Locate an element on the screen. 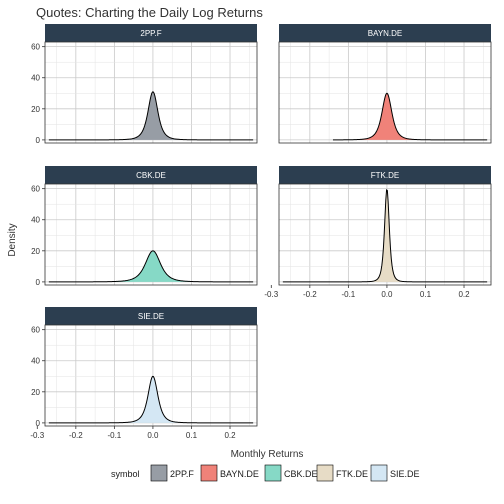 The width and height of the screenshot is (504, 504). density-line-bayn-de is located at coordinates (410, 116).